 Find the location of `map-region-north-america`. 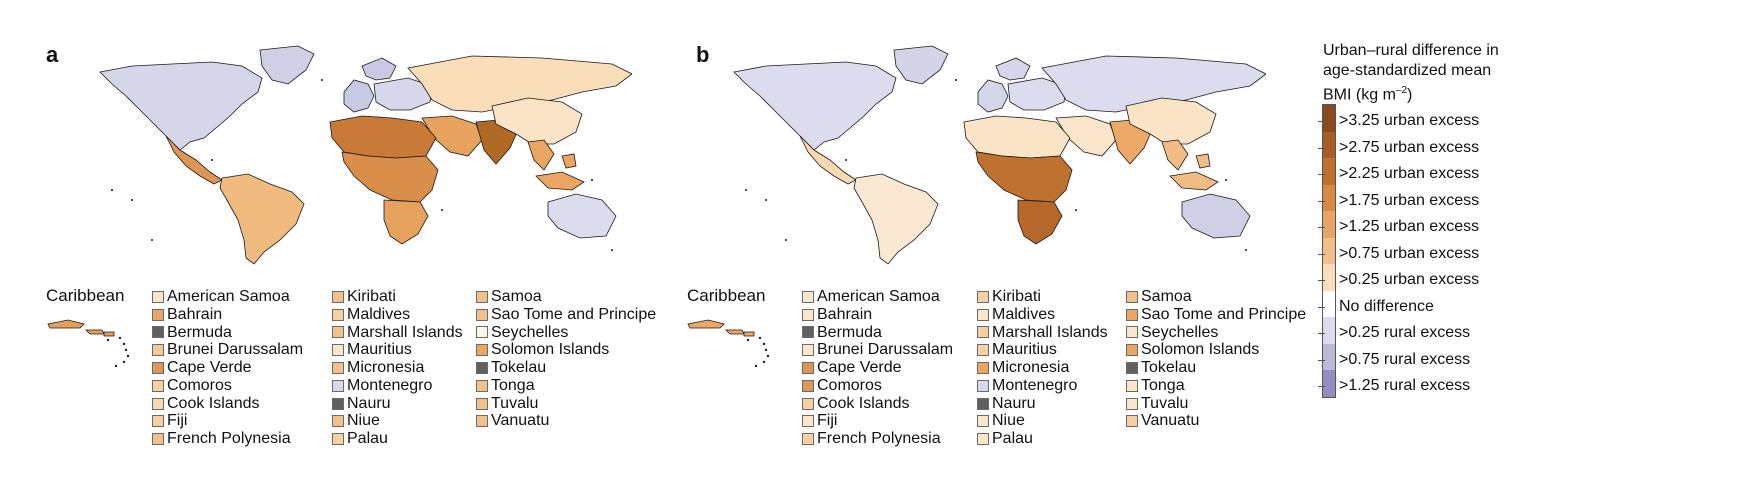

map-region-north-america is located at coordinates (181, 106).